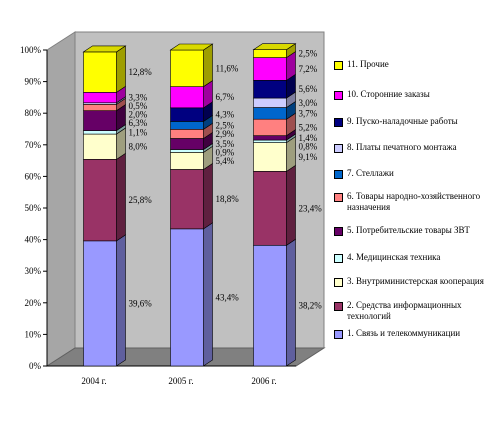 Image resolution: width=499 pixels, height=424 pixels. What do you see at coordinates (225, 115) in the screenshot?
I see `data-label: 4,3%` at bounding box center [225, 115].